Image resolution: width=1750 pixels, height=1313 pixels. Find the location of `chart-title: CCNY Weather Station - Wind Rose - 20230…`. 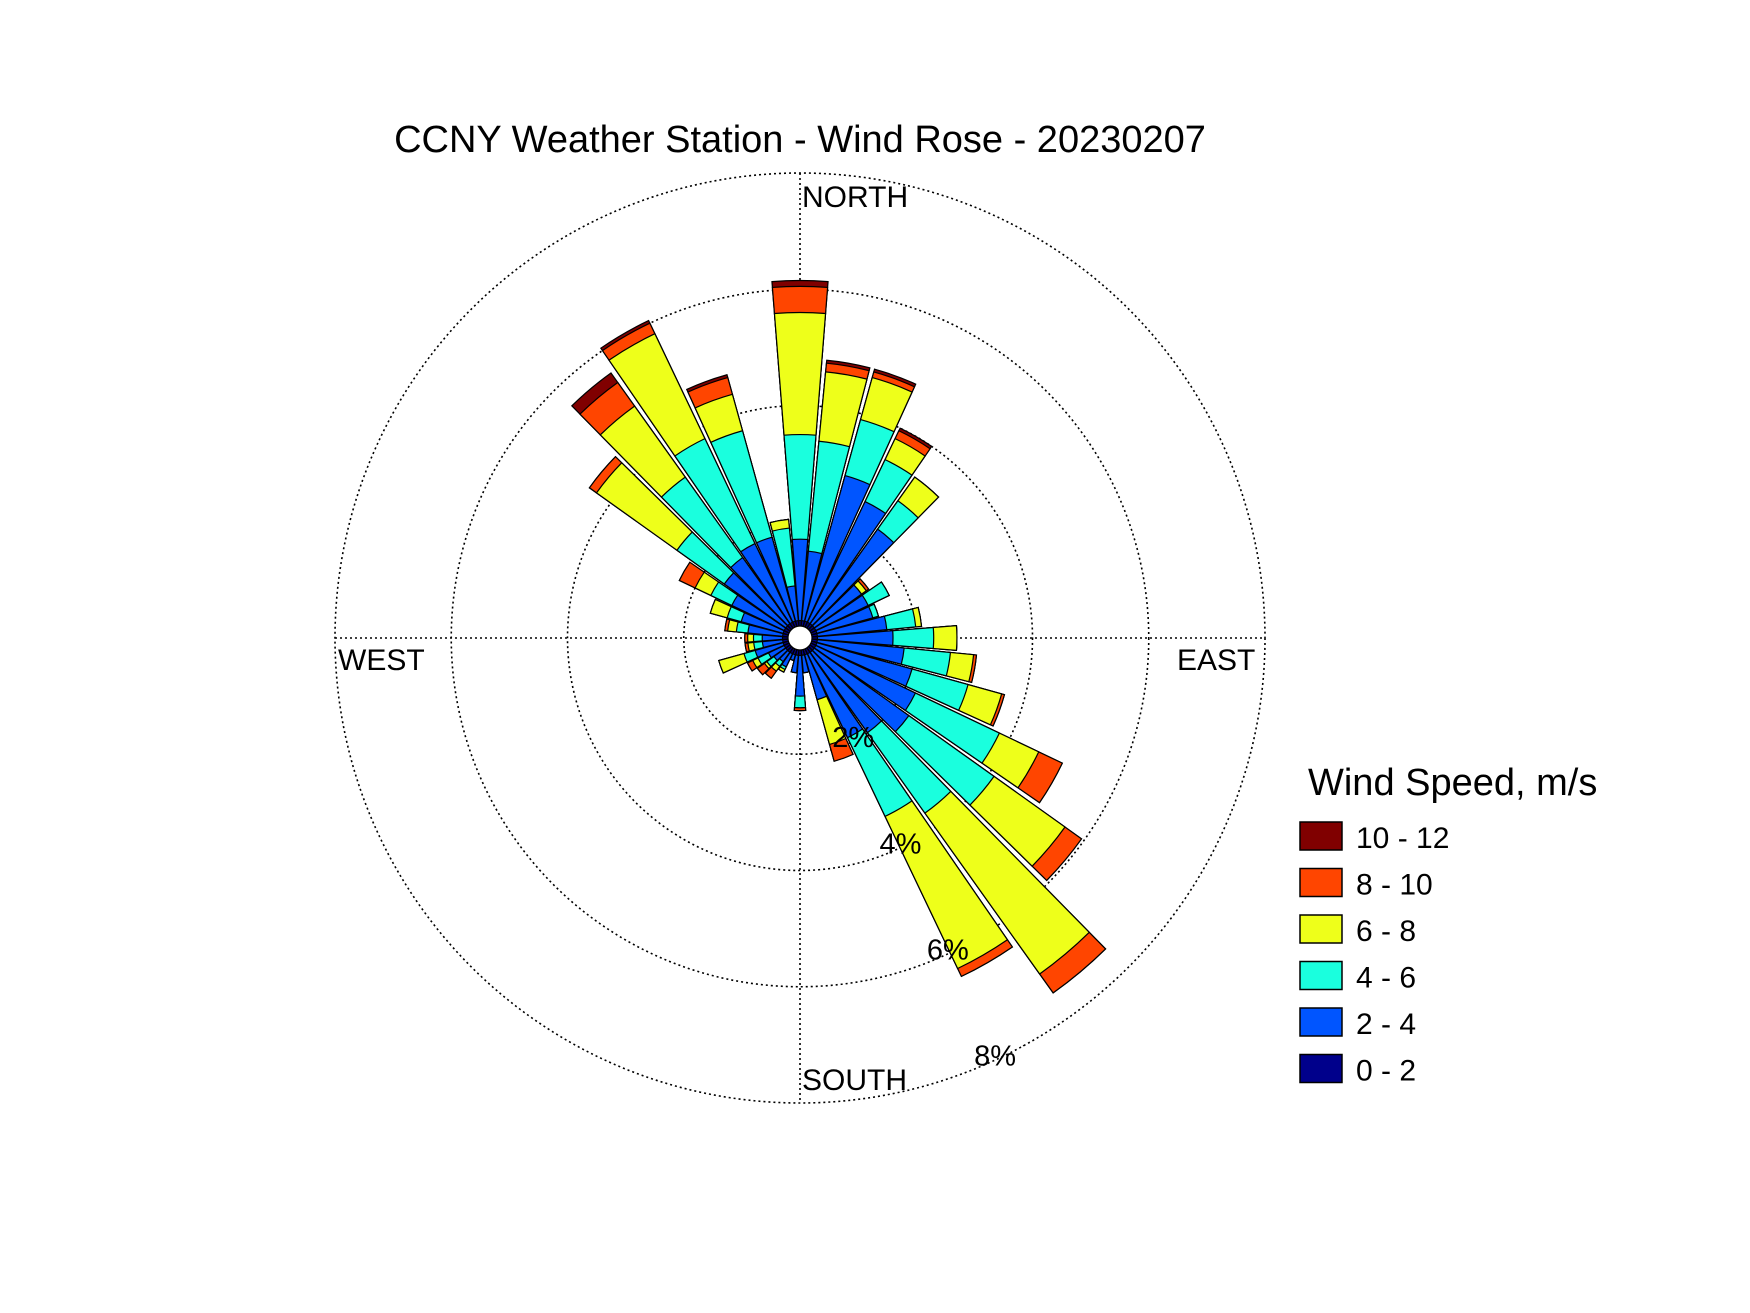

chart-title: CCNY Weather Station - Wind Rose - 20230… is located at coordinates (800, 140).